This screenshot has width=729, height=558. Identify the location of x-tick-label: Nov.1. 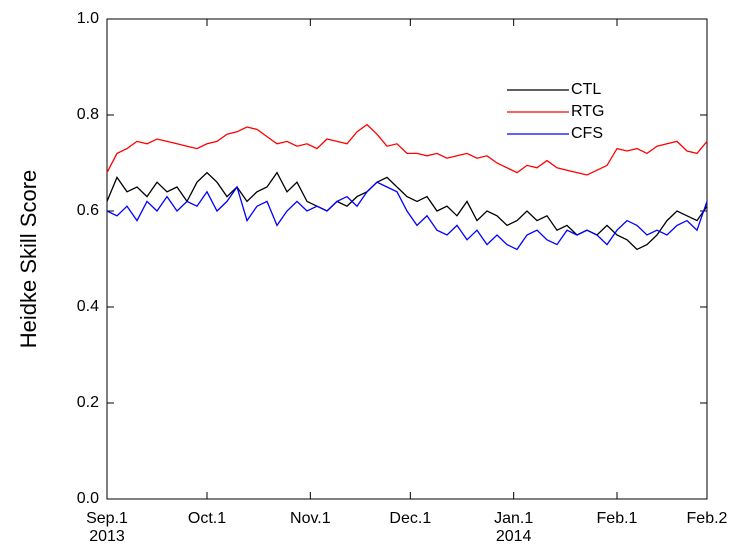
(310, 518).